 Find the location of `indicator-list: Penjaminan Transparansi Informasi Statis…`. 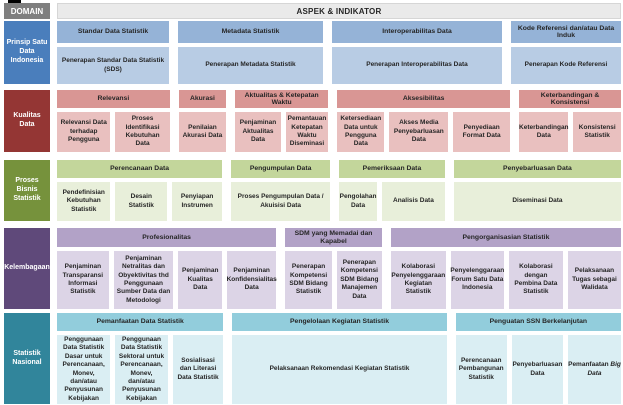

indicator-list: Penjaminan Transparansi Informasi Statis… is located at coordinates (167, 280).